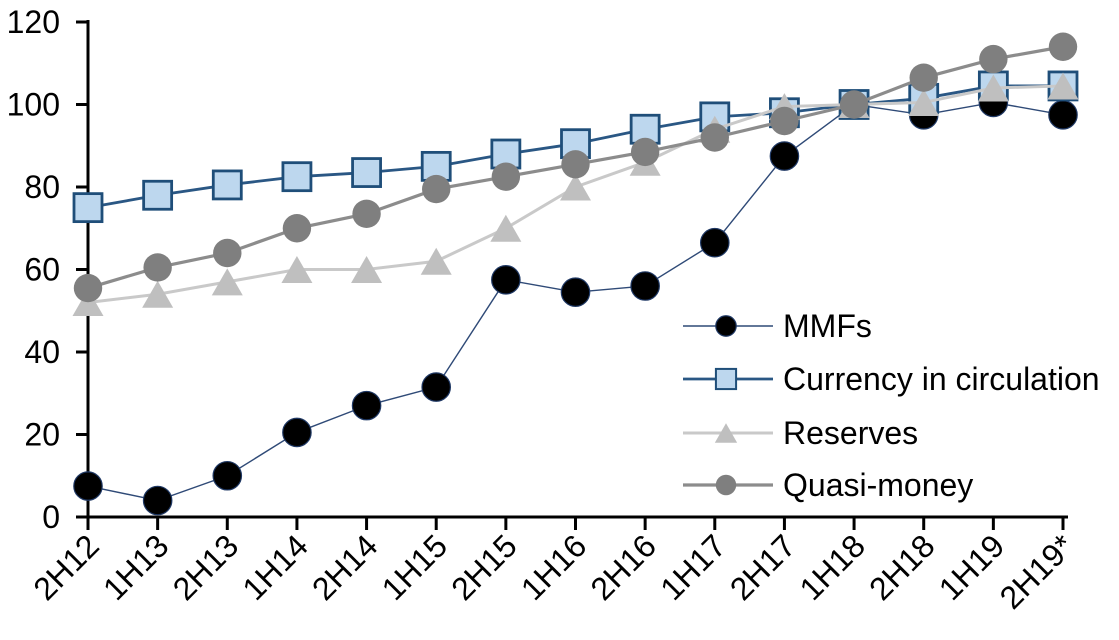 The width and height of the screenshot is (1119, 640). Describe the element at coordinates (136, 567) in the screenshot. I see `x-tick-label: 1H13` at that location.